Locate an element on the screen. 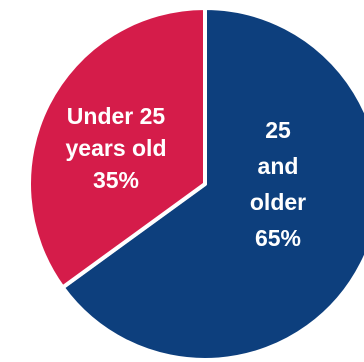  slice-label-0-line-2: older is located at coordinates (278, 202).